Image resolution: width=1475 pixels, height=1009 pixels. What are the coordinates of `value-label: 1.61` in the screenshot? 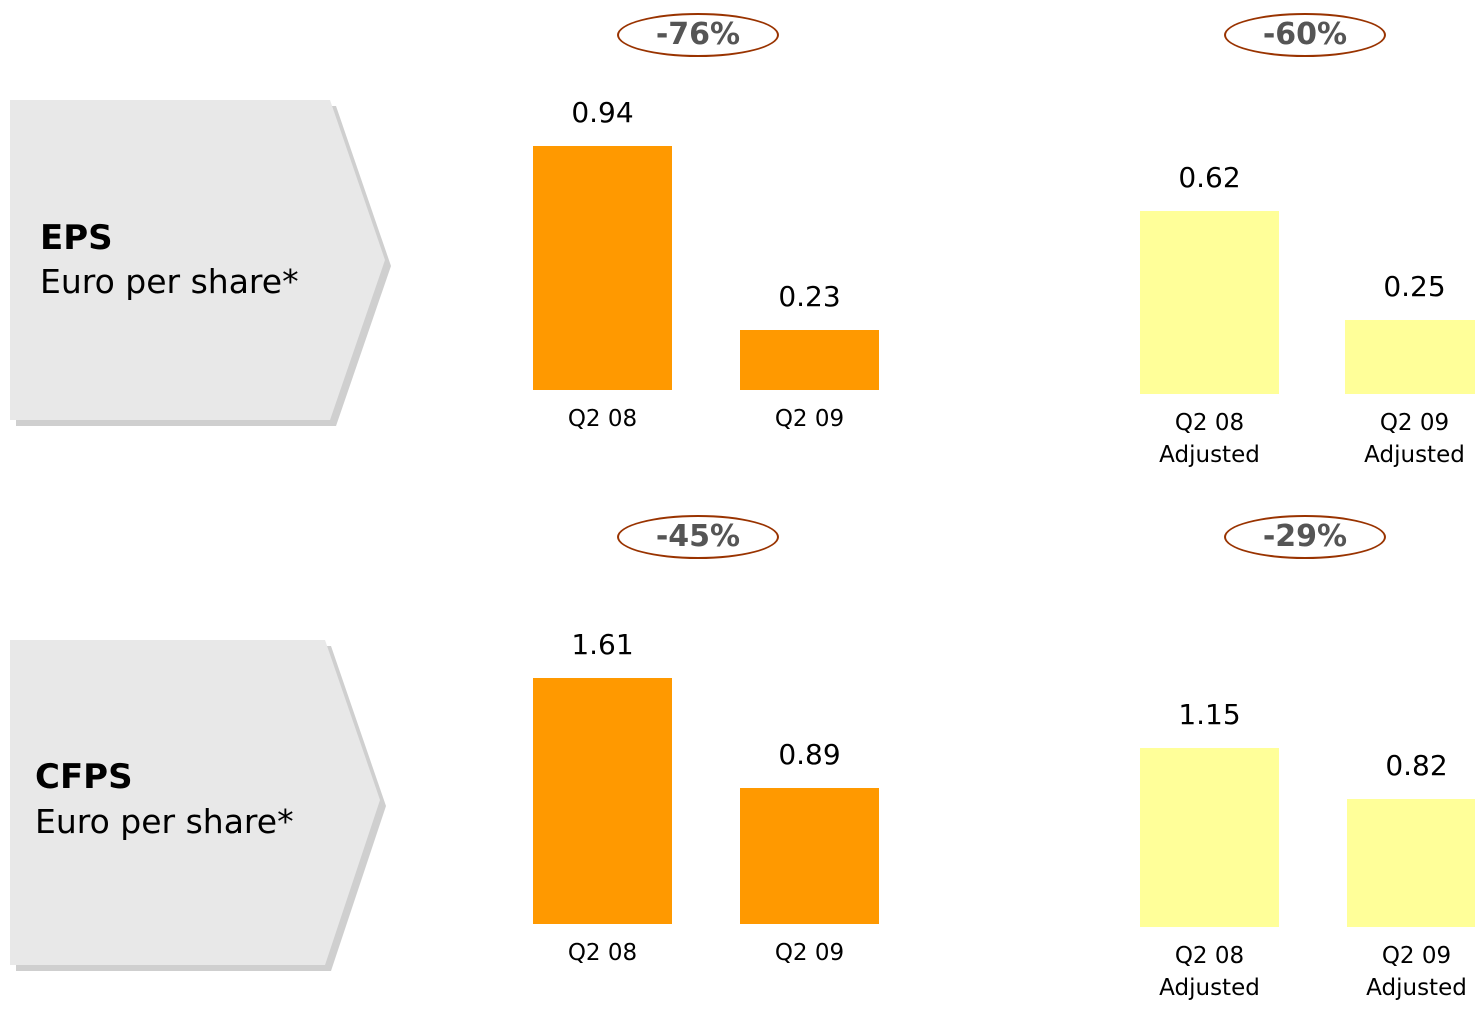 It's located at (602, 644).